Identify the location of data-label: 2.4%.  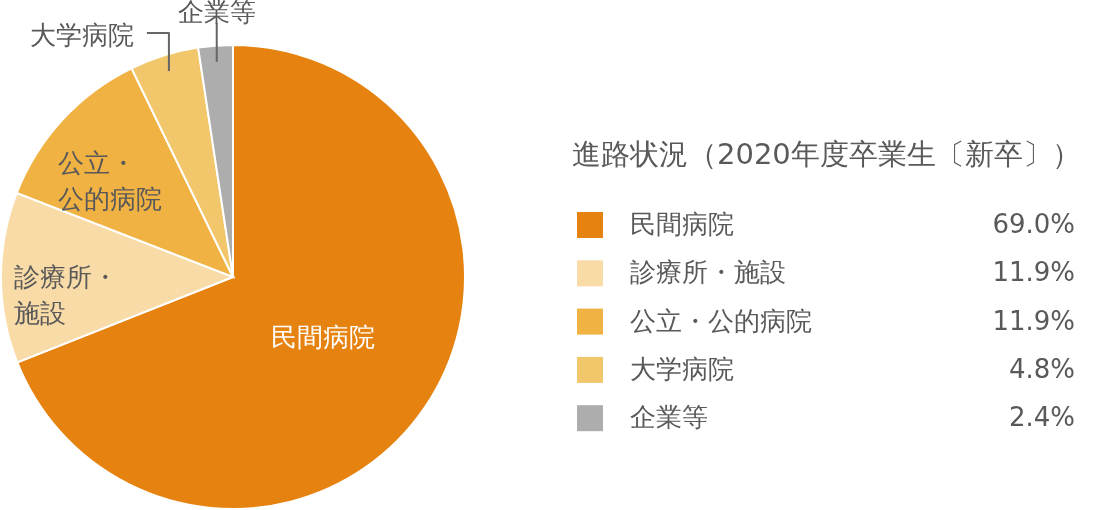
(1041, 417).